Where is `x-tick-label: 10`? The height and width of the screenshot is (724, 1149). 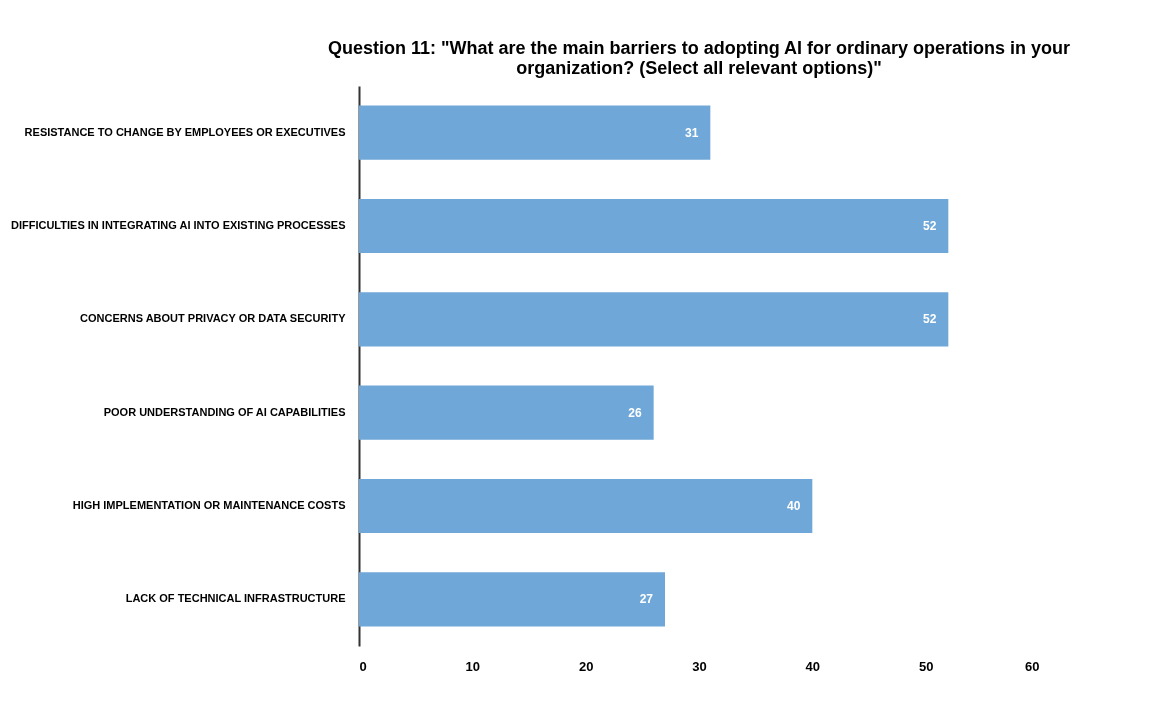 x-tick-label: 10 is located at coordinates (473, 666).